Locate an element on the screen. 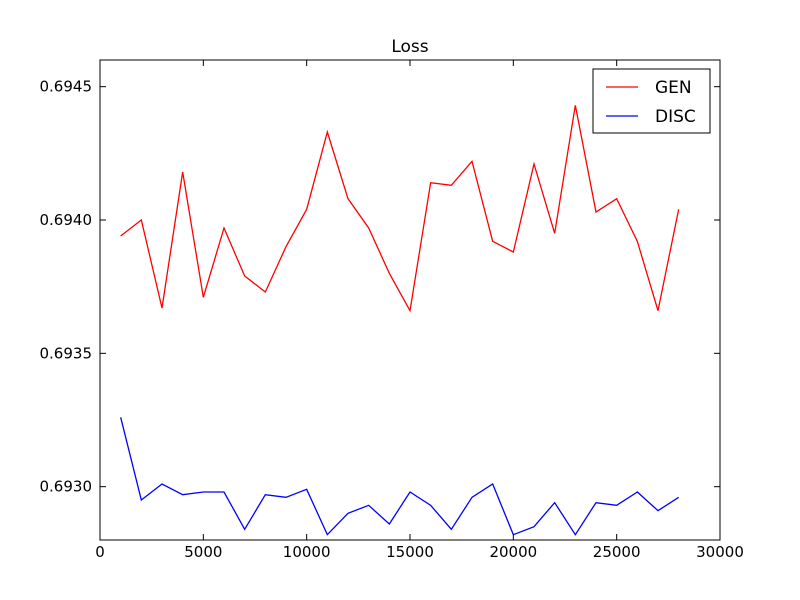  x-tick-label: 30000 is located at coordinates (720, 552).